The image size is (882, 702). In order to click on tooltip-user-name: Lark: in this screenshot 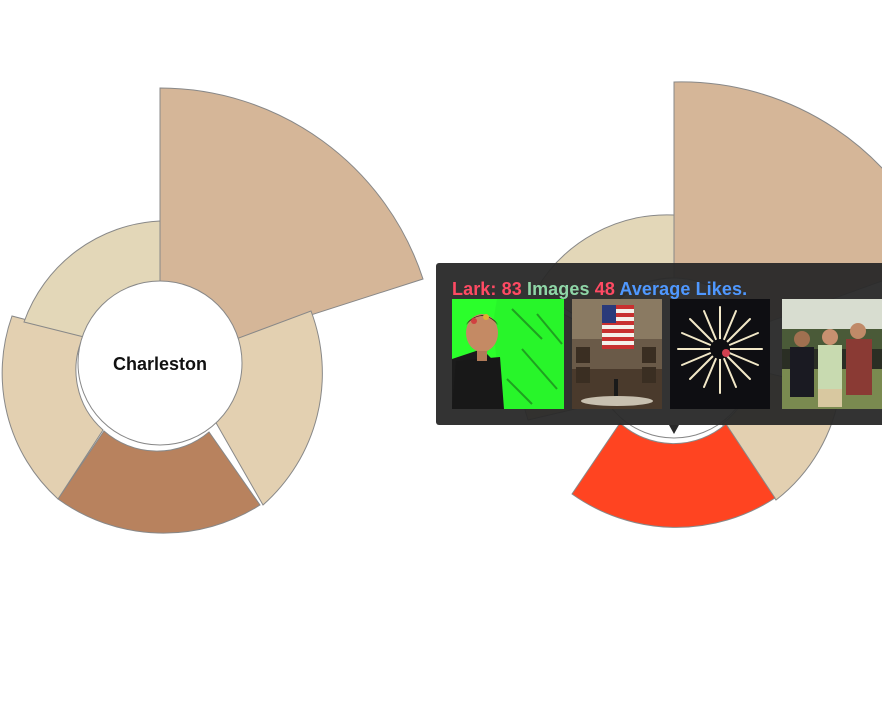, I will do `click(474, 289)`.